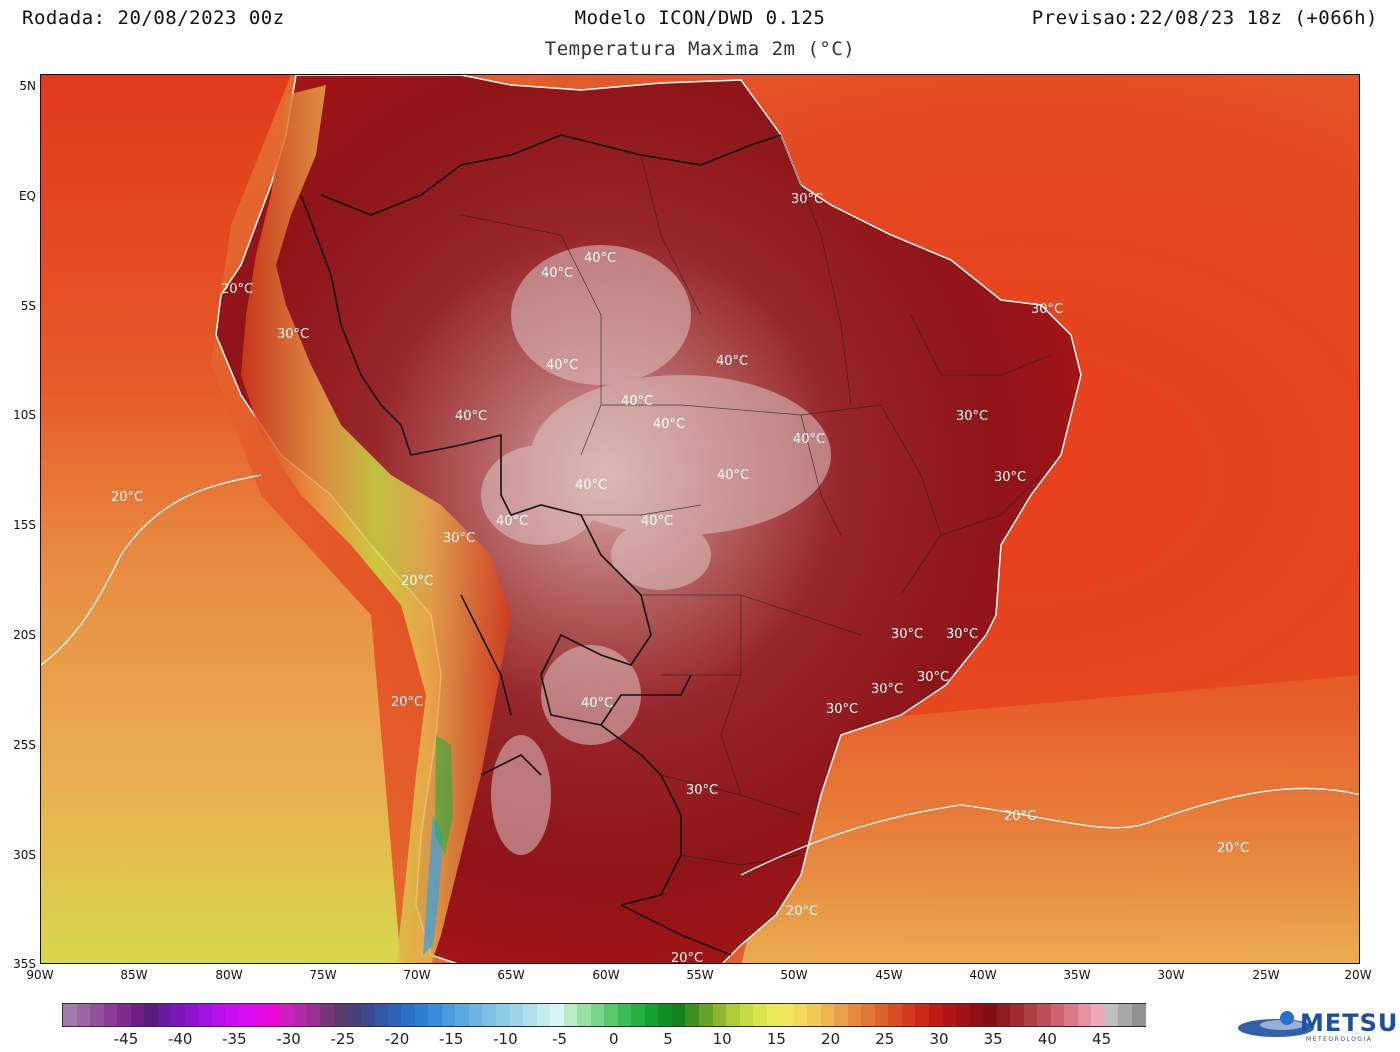  Describe the element at coordinates (1047, 1039) in the screenshot. I see `colorbar-label: 40` at that location.